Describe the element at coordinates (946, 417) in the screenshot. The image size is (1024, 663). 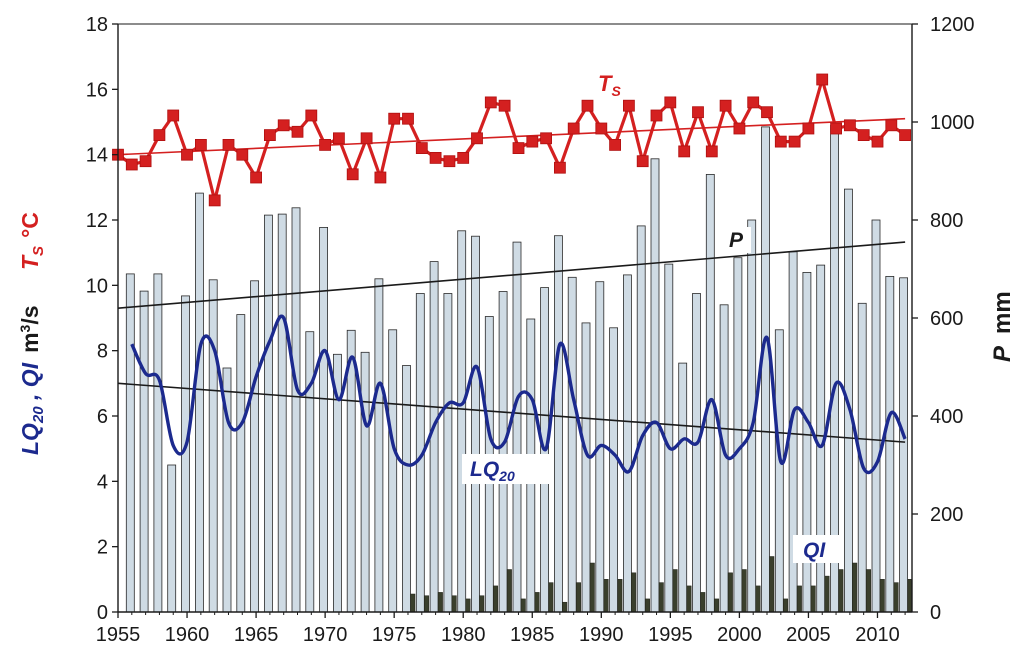
I see `right-tick-label: 400` at that location.